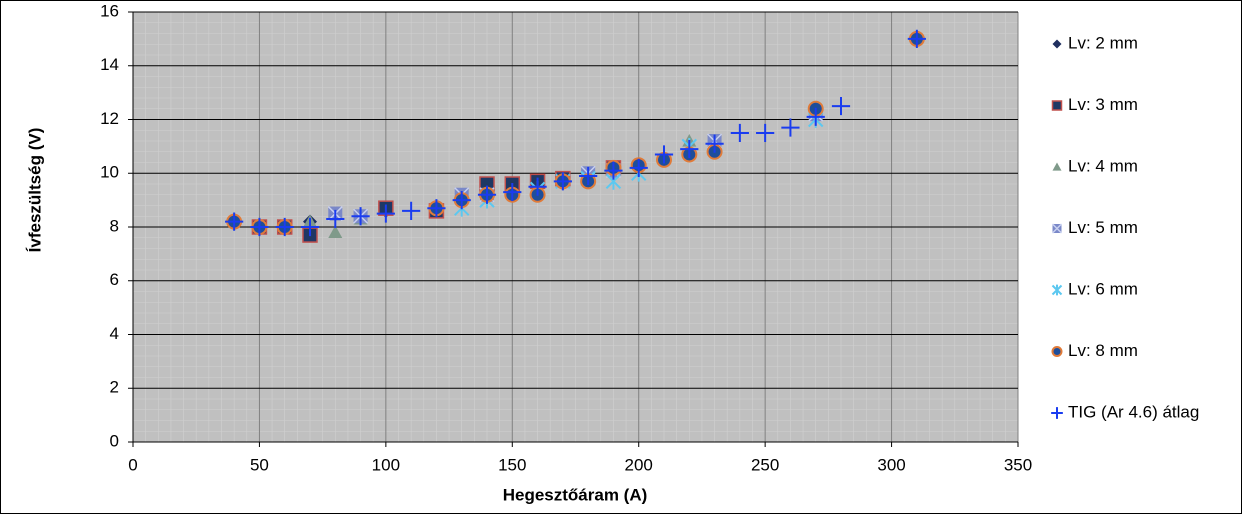  Describe the element at coordinates (109, 64) in the screenshot. I see `y-tick-label: 14` at that location.